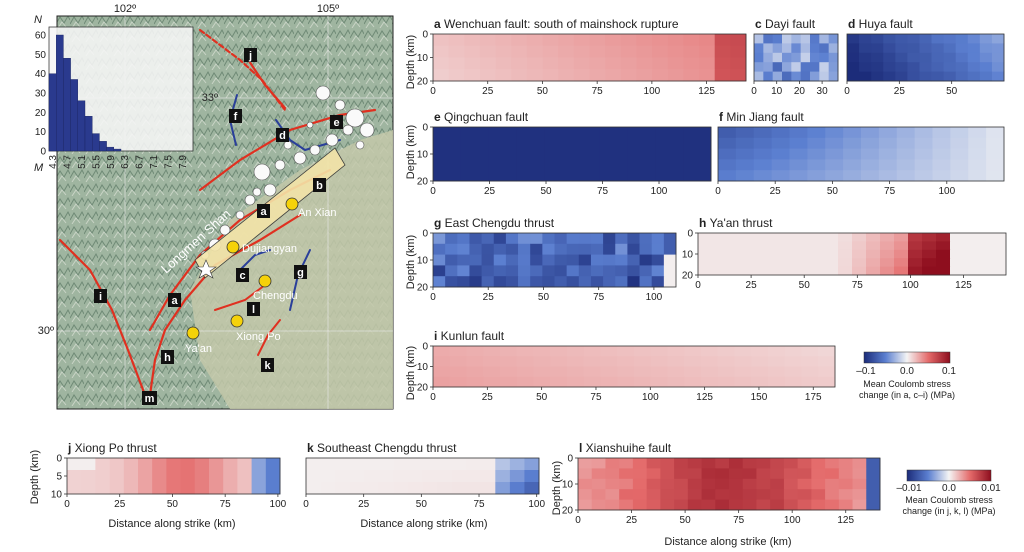 The height and width of the screenshot is (552, 1024). I want to click on x-tick-label: 125, so click(704, 397).